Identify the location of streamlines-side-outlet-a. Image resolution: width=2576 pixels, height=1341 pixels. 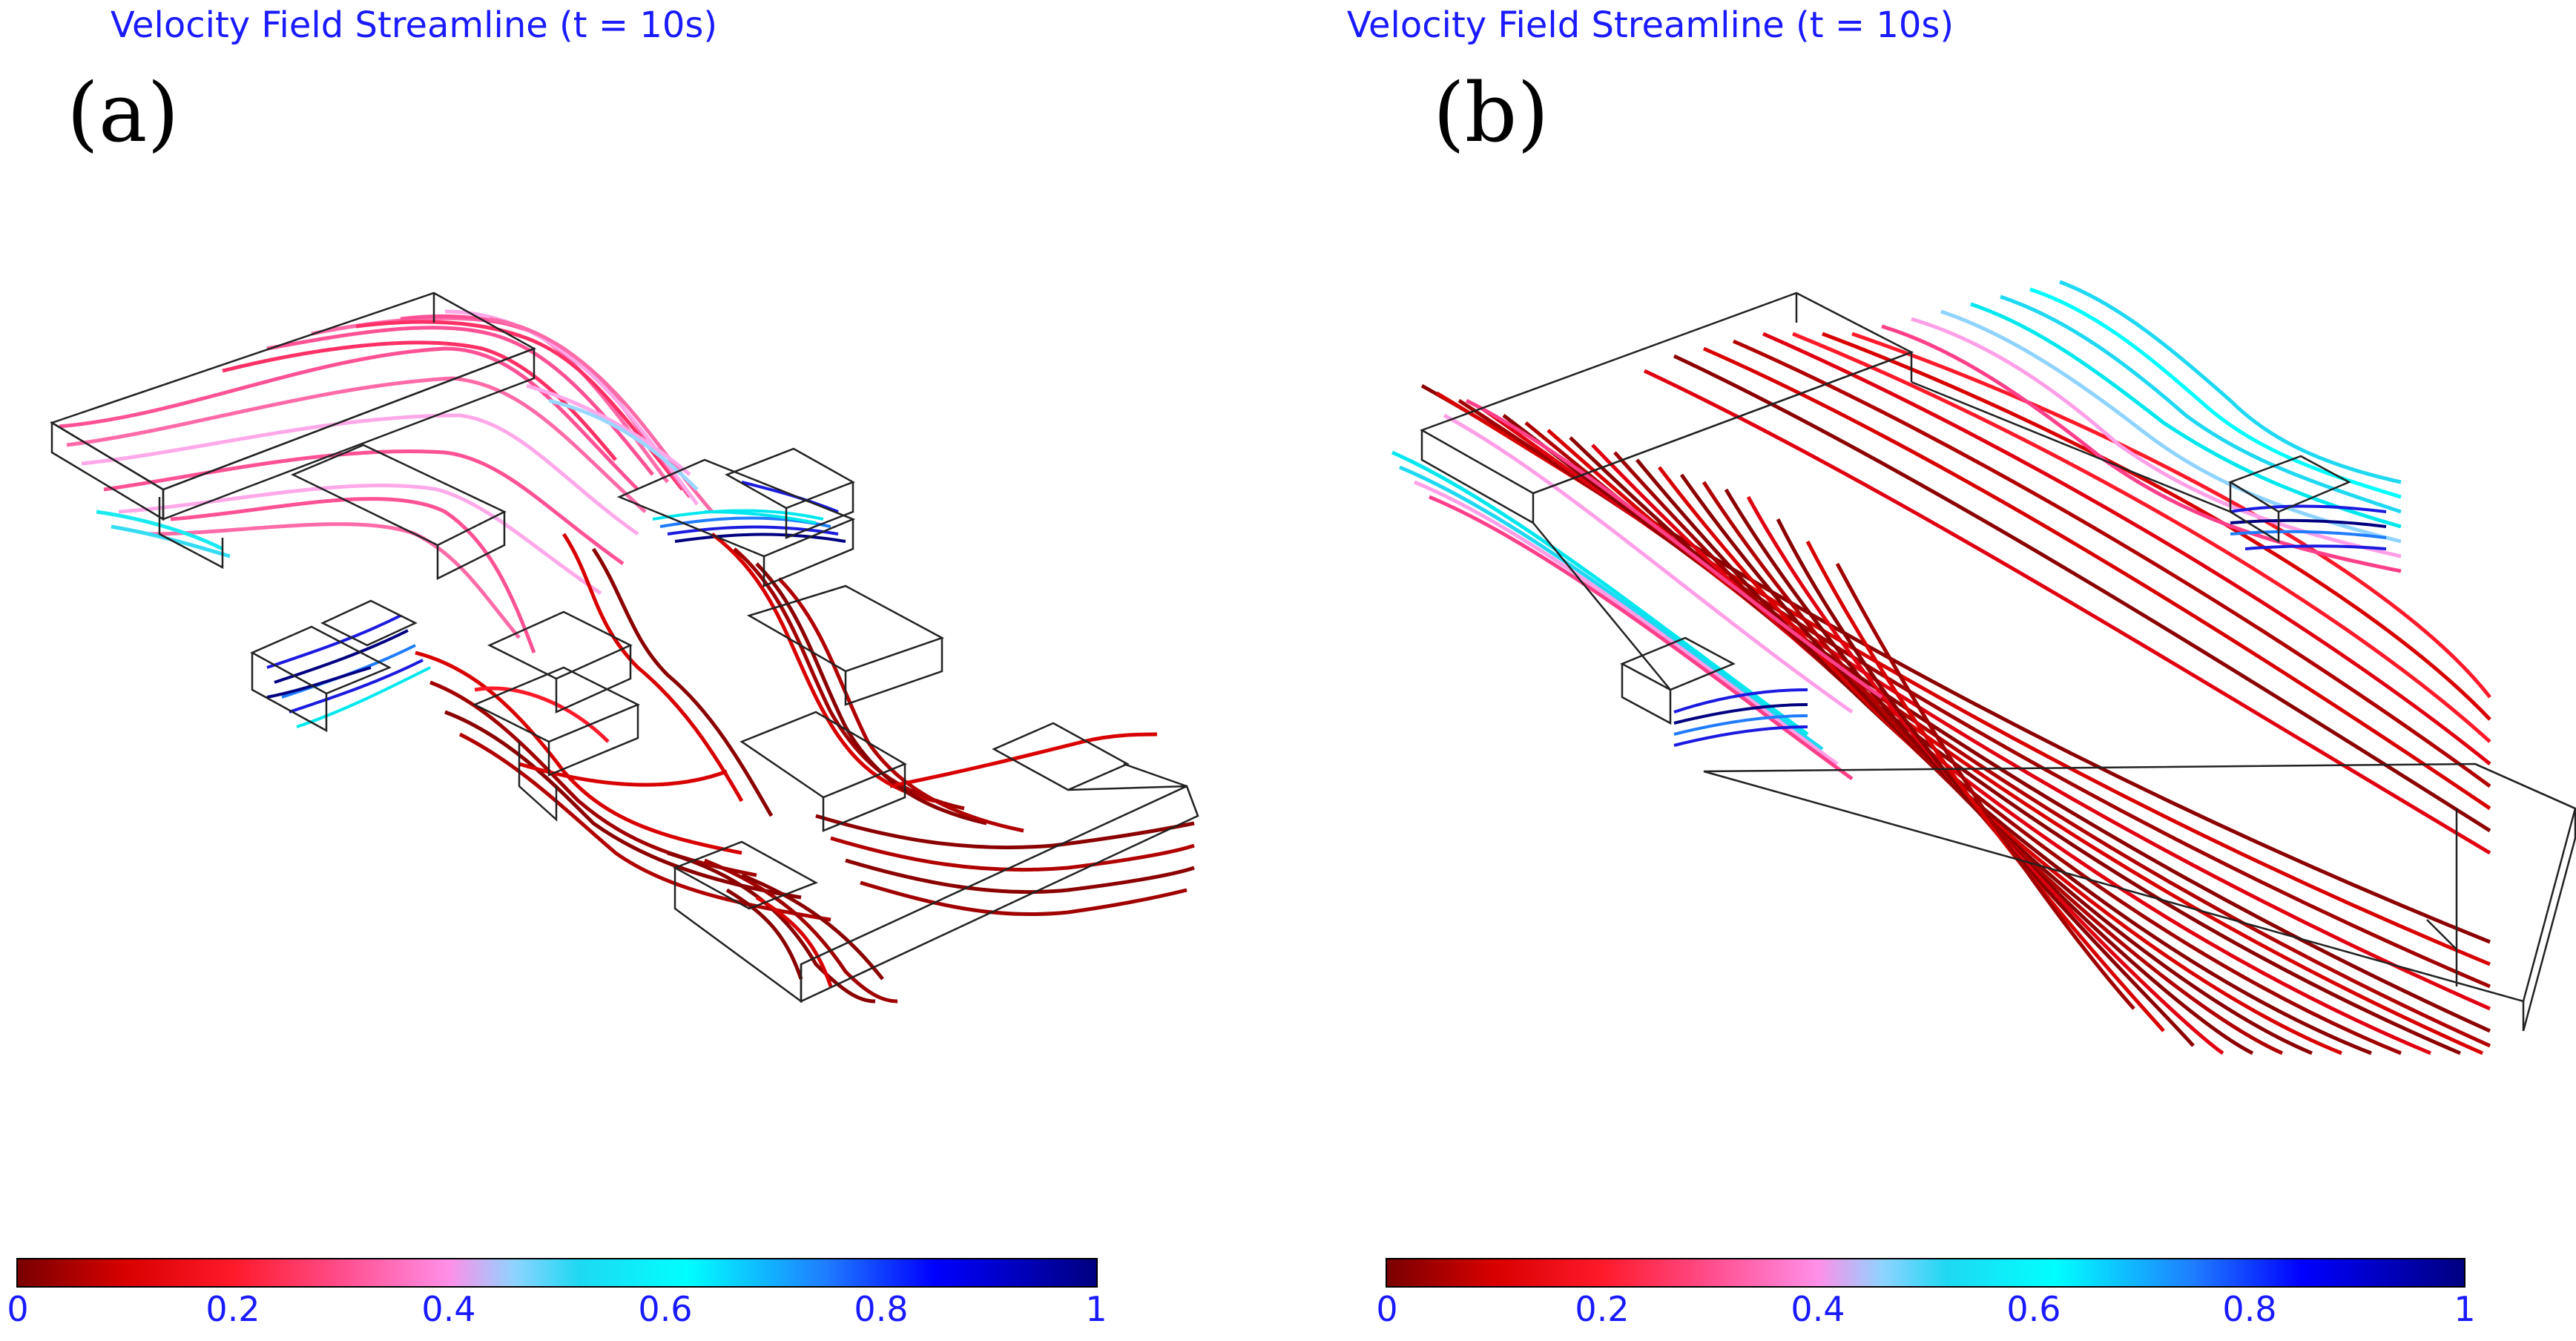
(749, 512).